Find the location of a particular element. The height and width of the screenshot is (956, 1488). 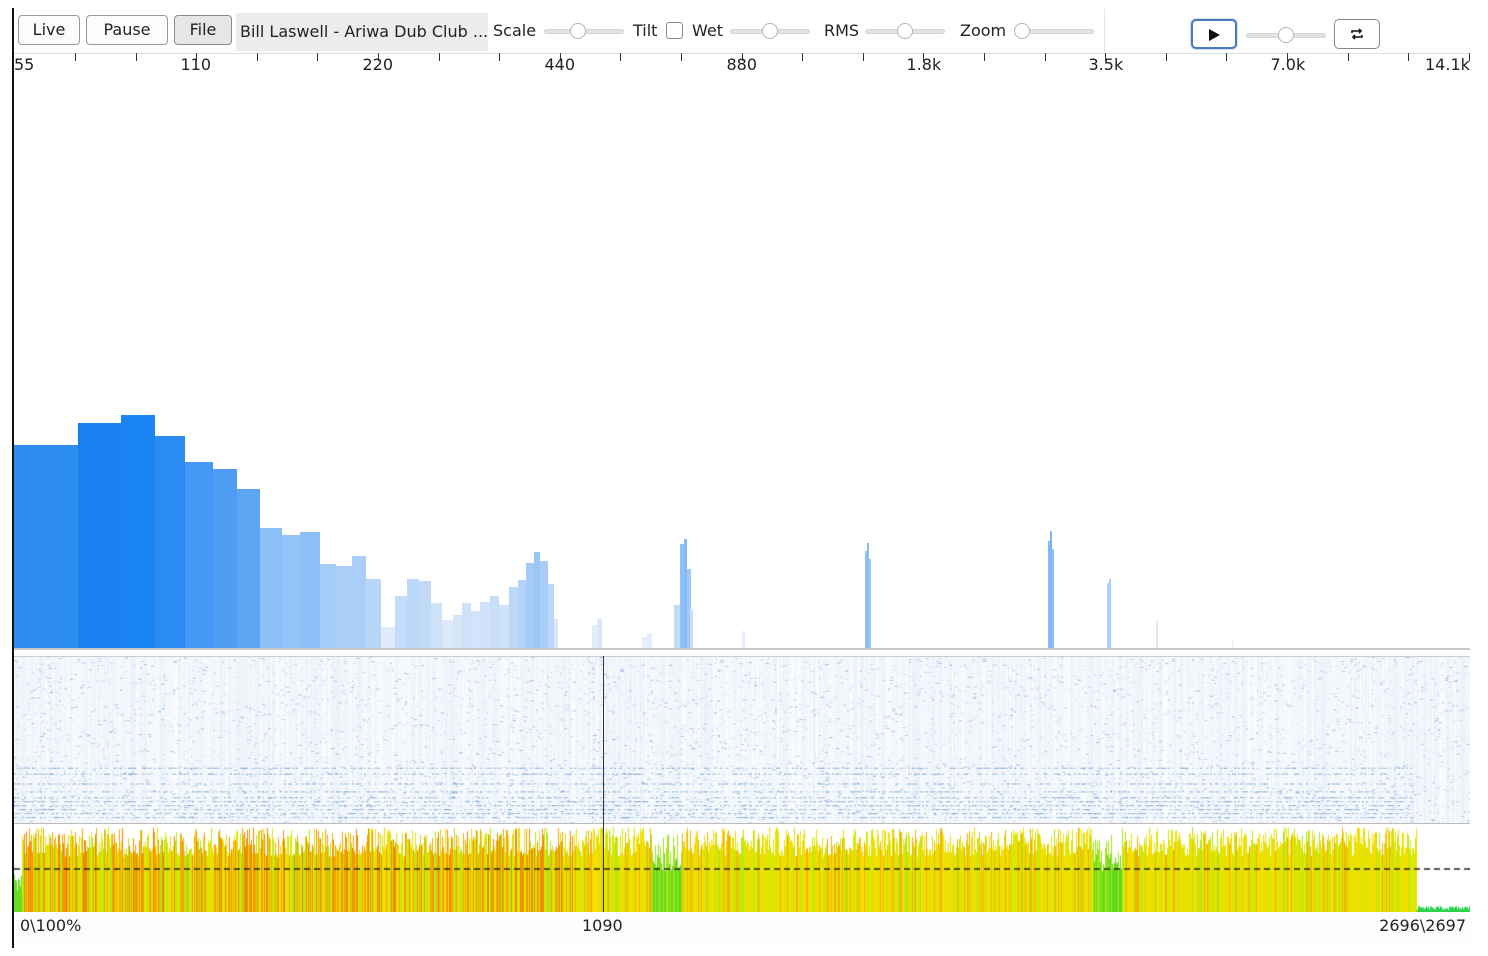

tilt-label: Tilt is located at coordinates (645, 30).